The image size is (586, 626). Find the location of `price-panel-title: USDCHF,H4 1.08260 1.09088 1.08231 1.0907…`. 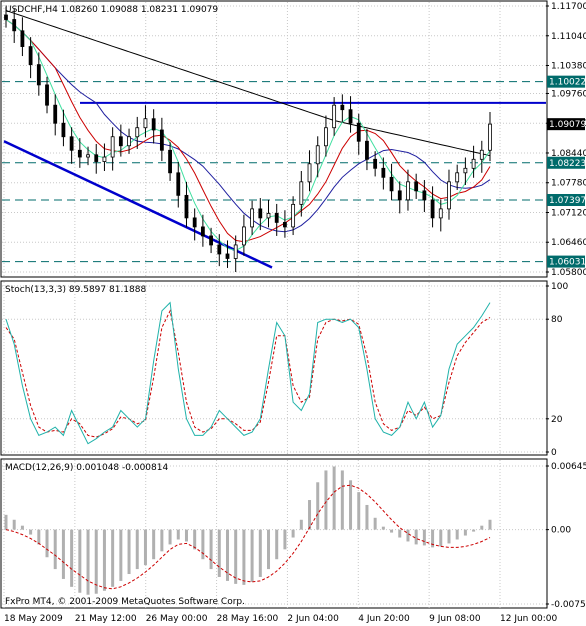

price-panel-title: USDCHF,H4 1.08260 1.09088 1.08231 1.0907… is located at coordinates (111, 10).